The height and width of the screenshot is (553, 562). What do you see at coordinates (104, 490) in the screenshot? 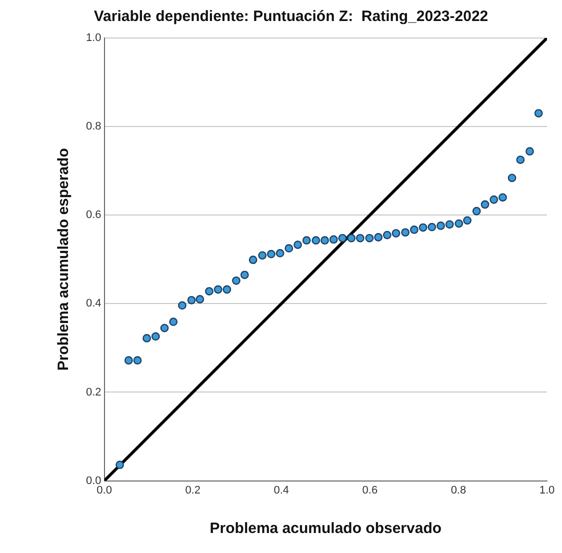
I see `x-tick-label: 0.0` at bounding box center [104, 490].